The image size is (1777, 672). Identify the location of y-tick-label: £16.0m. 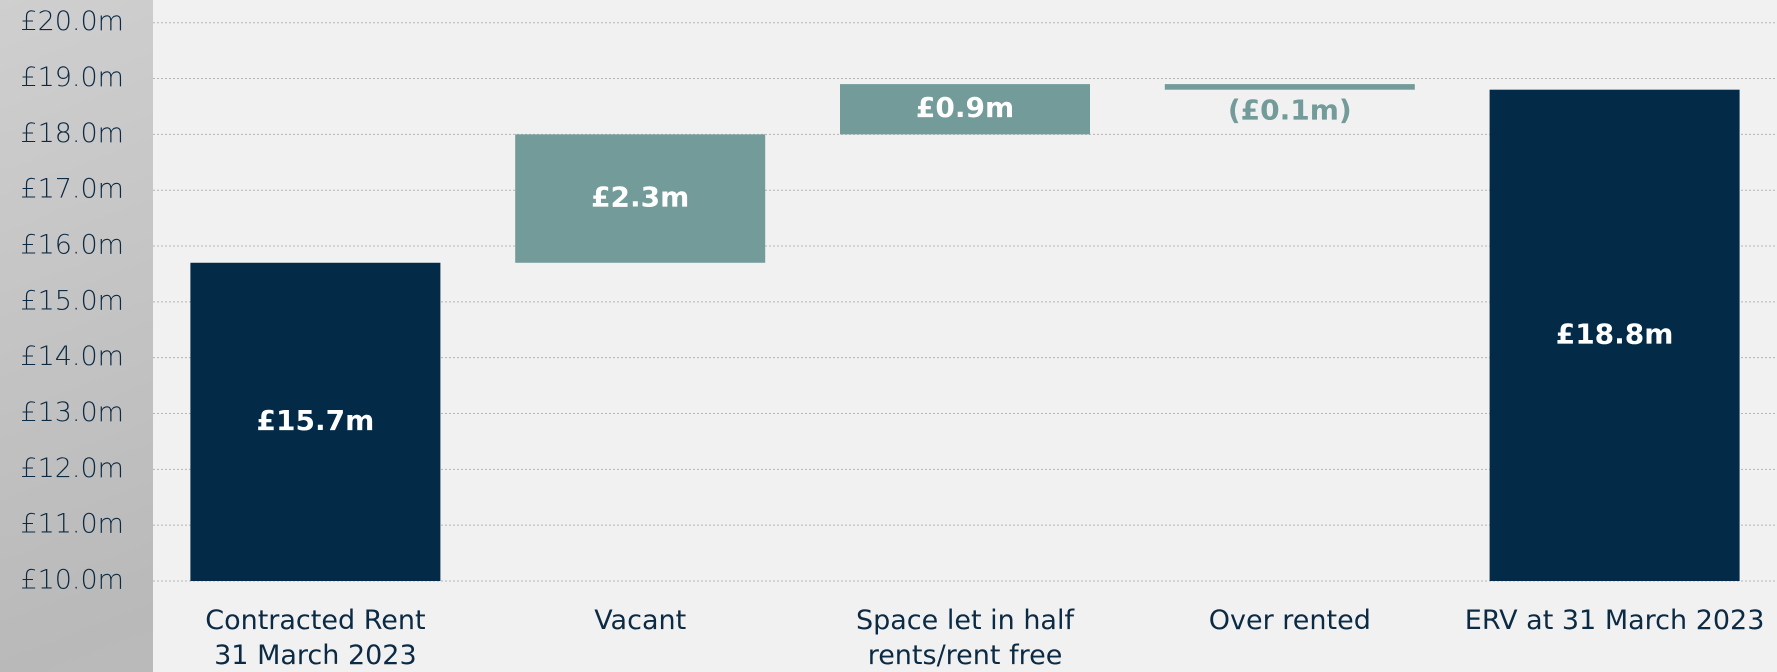
(72, 245).